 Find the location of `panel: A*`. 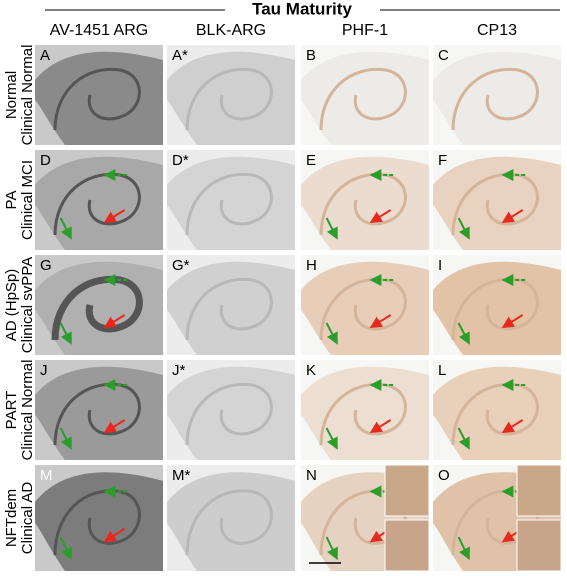

panel: A* is located at coordinates (231, 95).